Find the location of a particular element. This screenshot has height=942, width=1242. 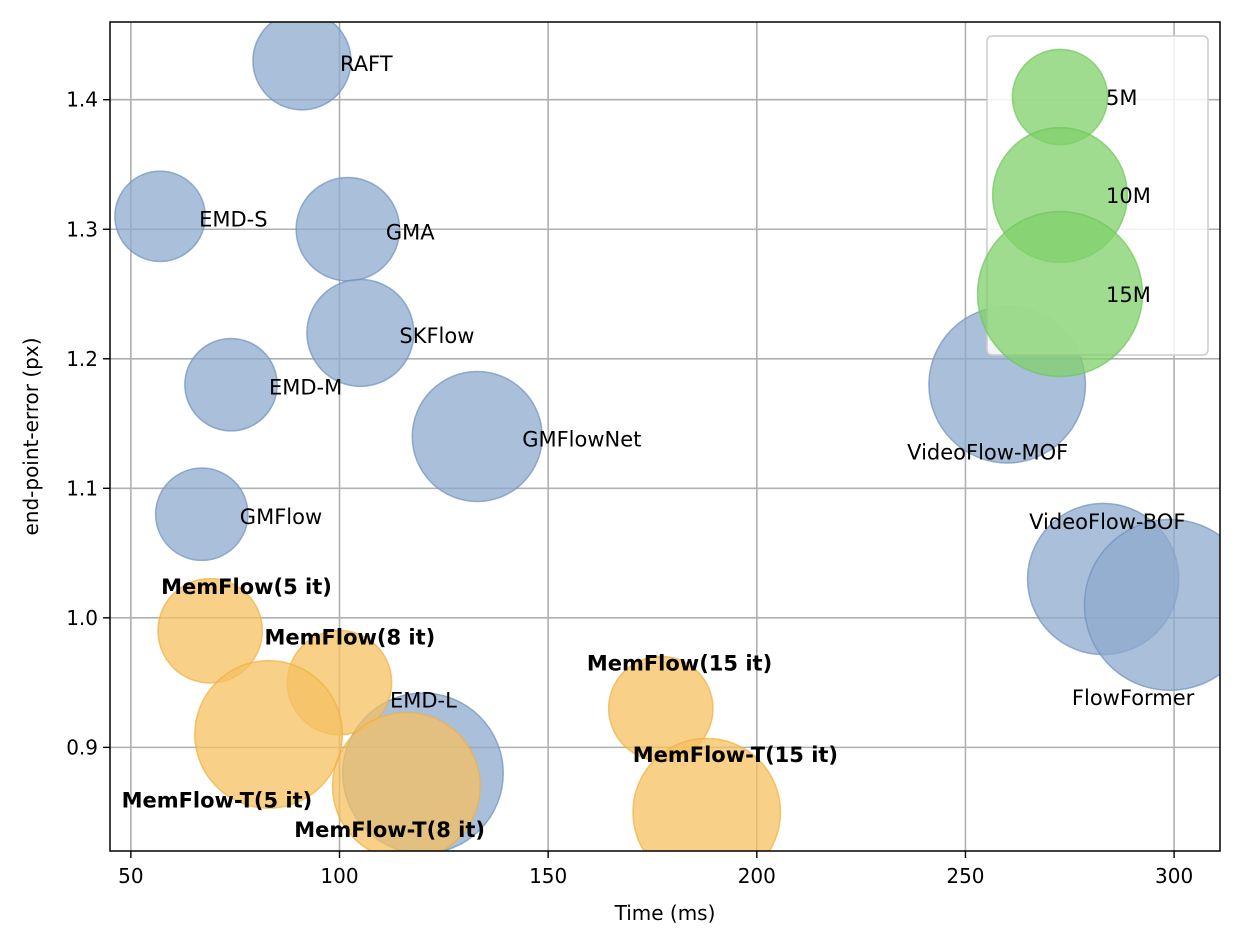

point-label-emd-s: EMD-S is located at coordinates (233, 219).